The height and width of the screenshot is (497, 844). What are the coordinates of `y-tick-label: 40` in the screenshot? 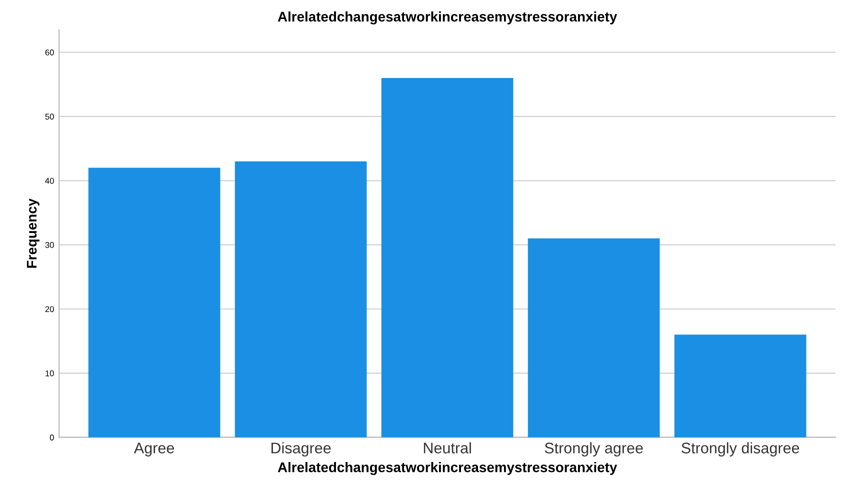 It's located at (49, 181).